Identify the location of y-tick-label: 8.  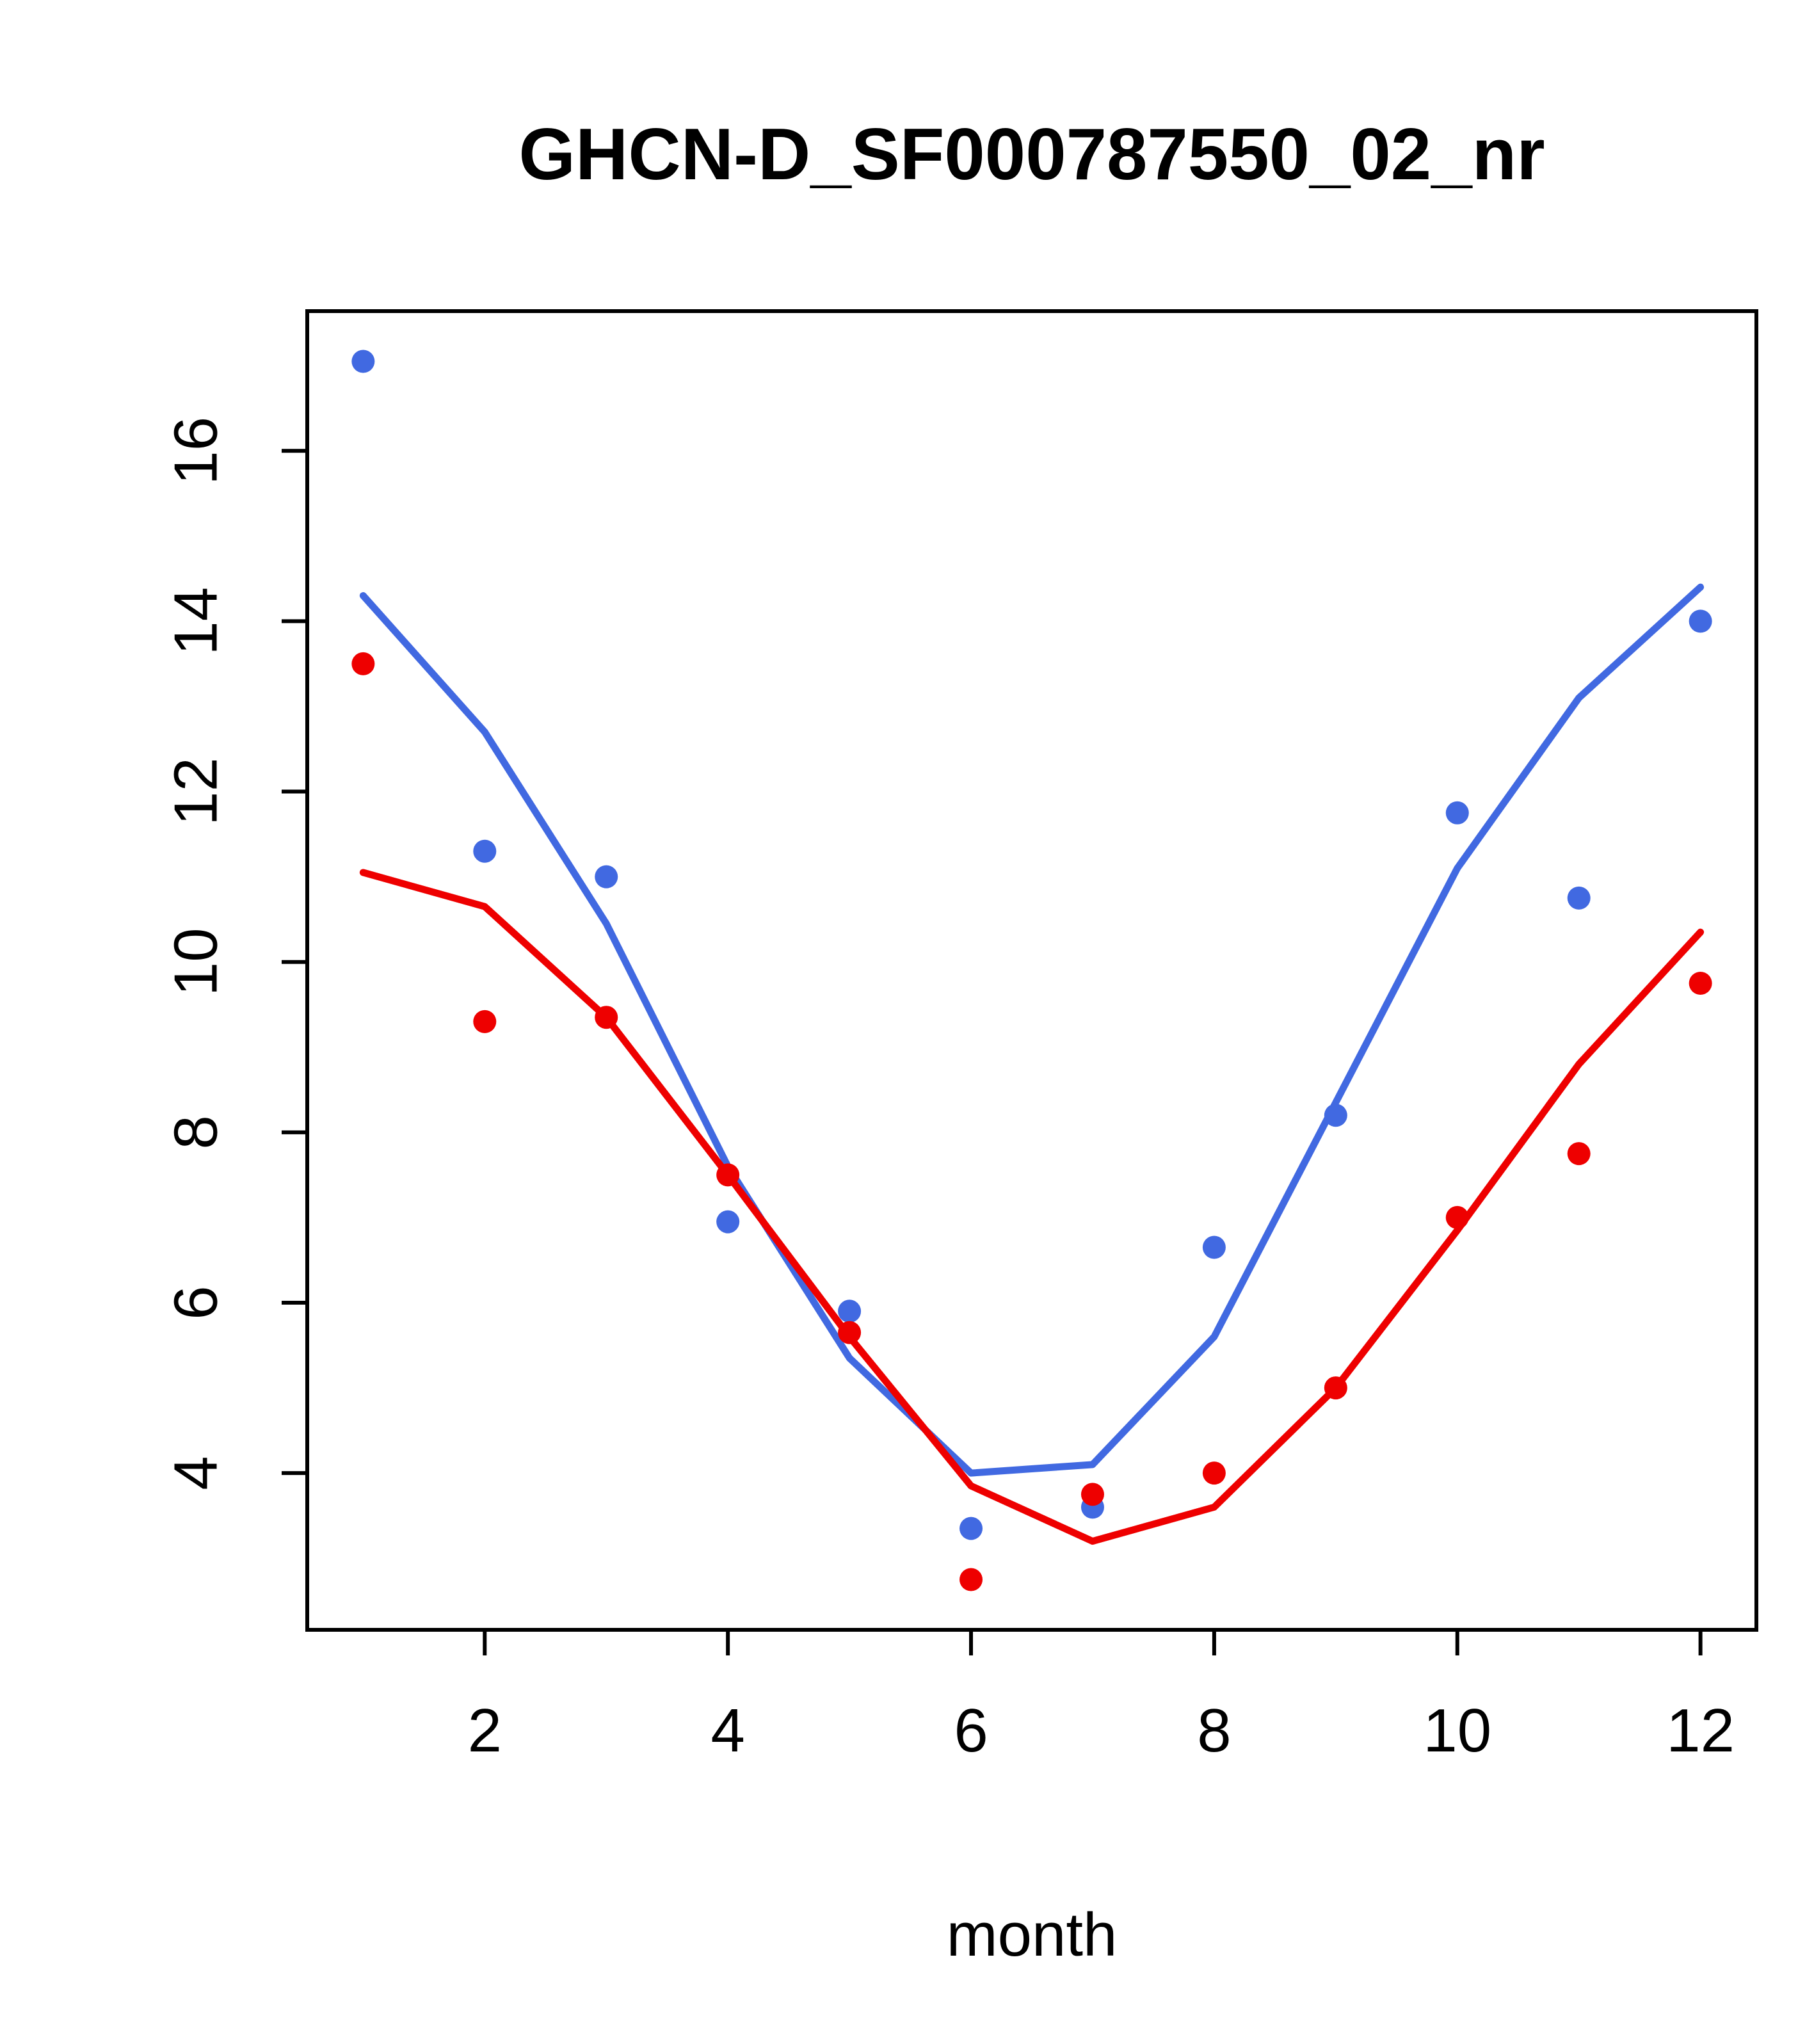
(196, 1132).